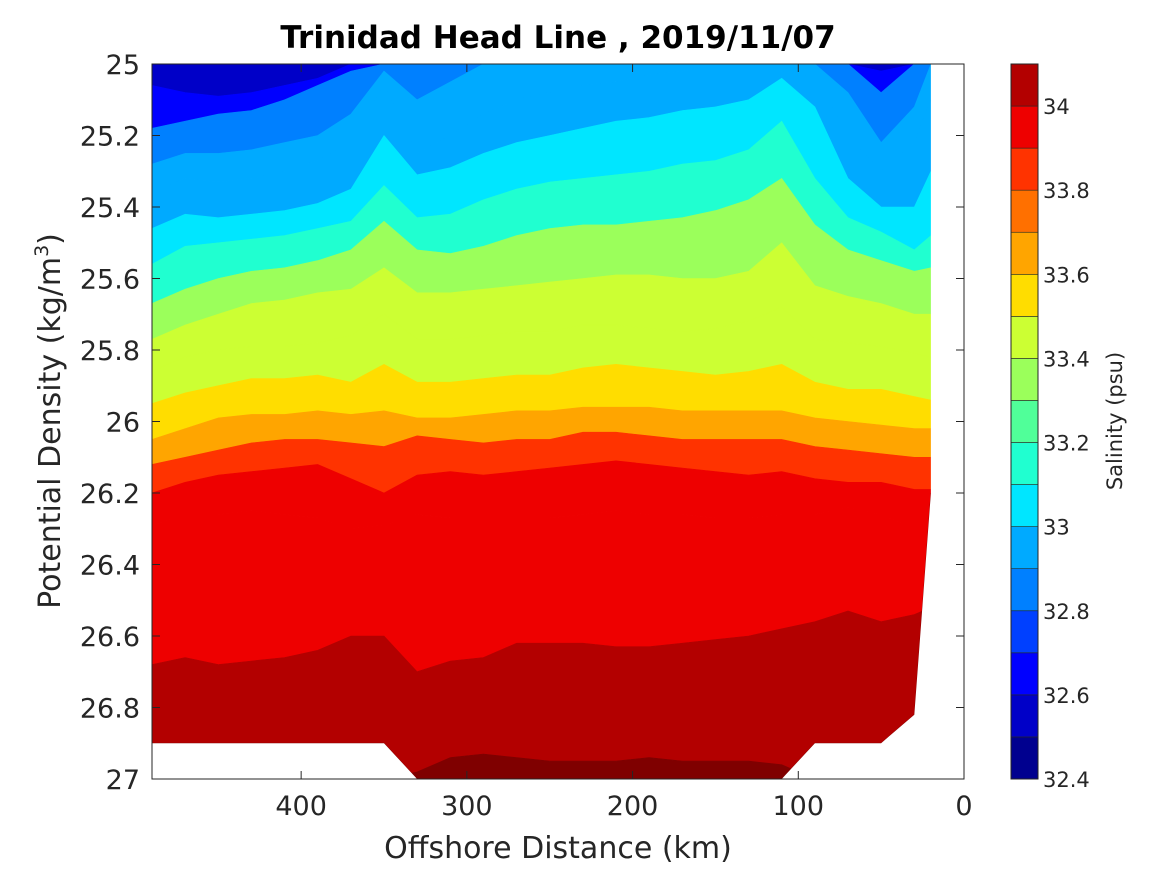 The image size is (1167, 875). I want to click on x-axis-label: Offshore Distance (km), so click(558, 848).